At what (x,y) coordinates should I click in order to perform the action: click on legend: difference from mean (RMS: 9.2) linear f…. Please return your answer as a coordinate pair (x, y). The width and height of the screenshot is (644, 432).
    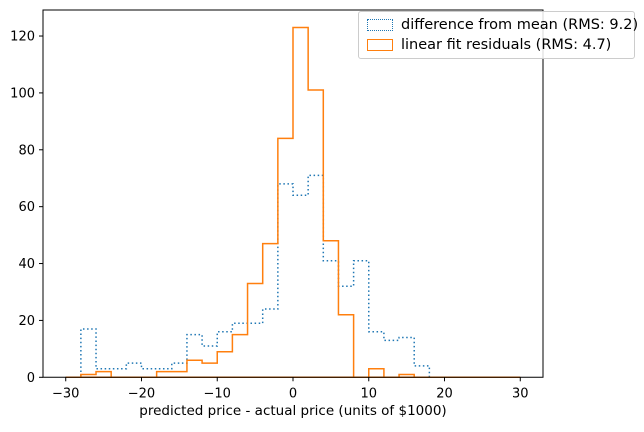
    Looking at the image, I should click on (498, 35).